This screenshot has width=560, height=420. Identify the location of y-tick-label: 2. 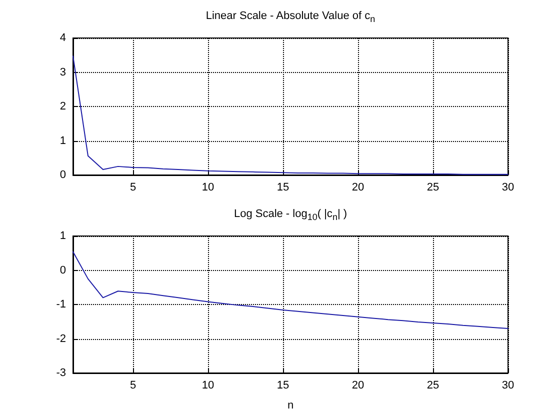
(63, 106).